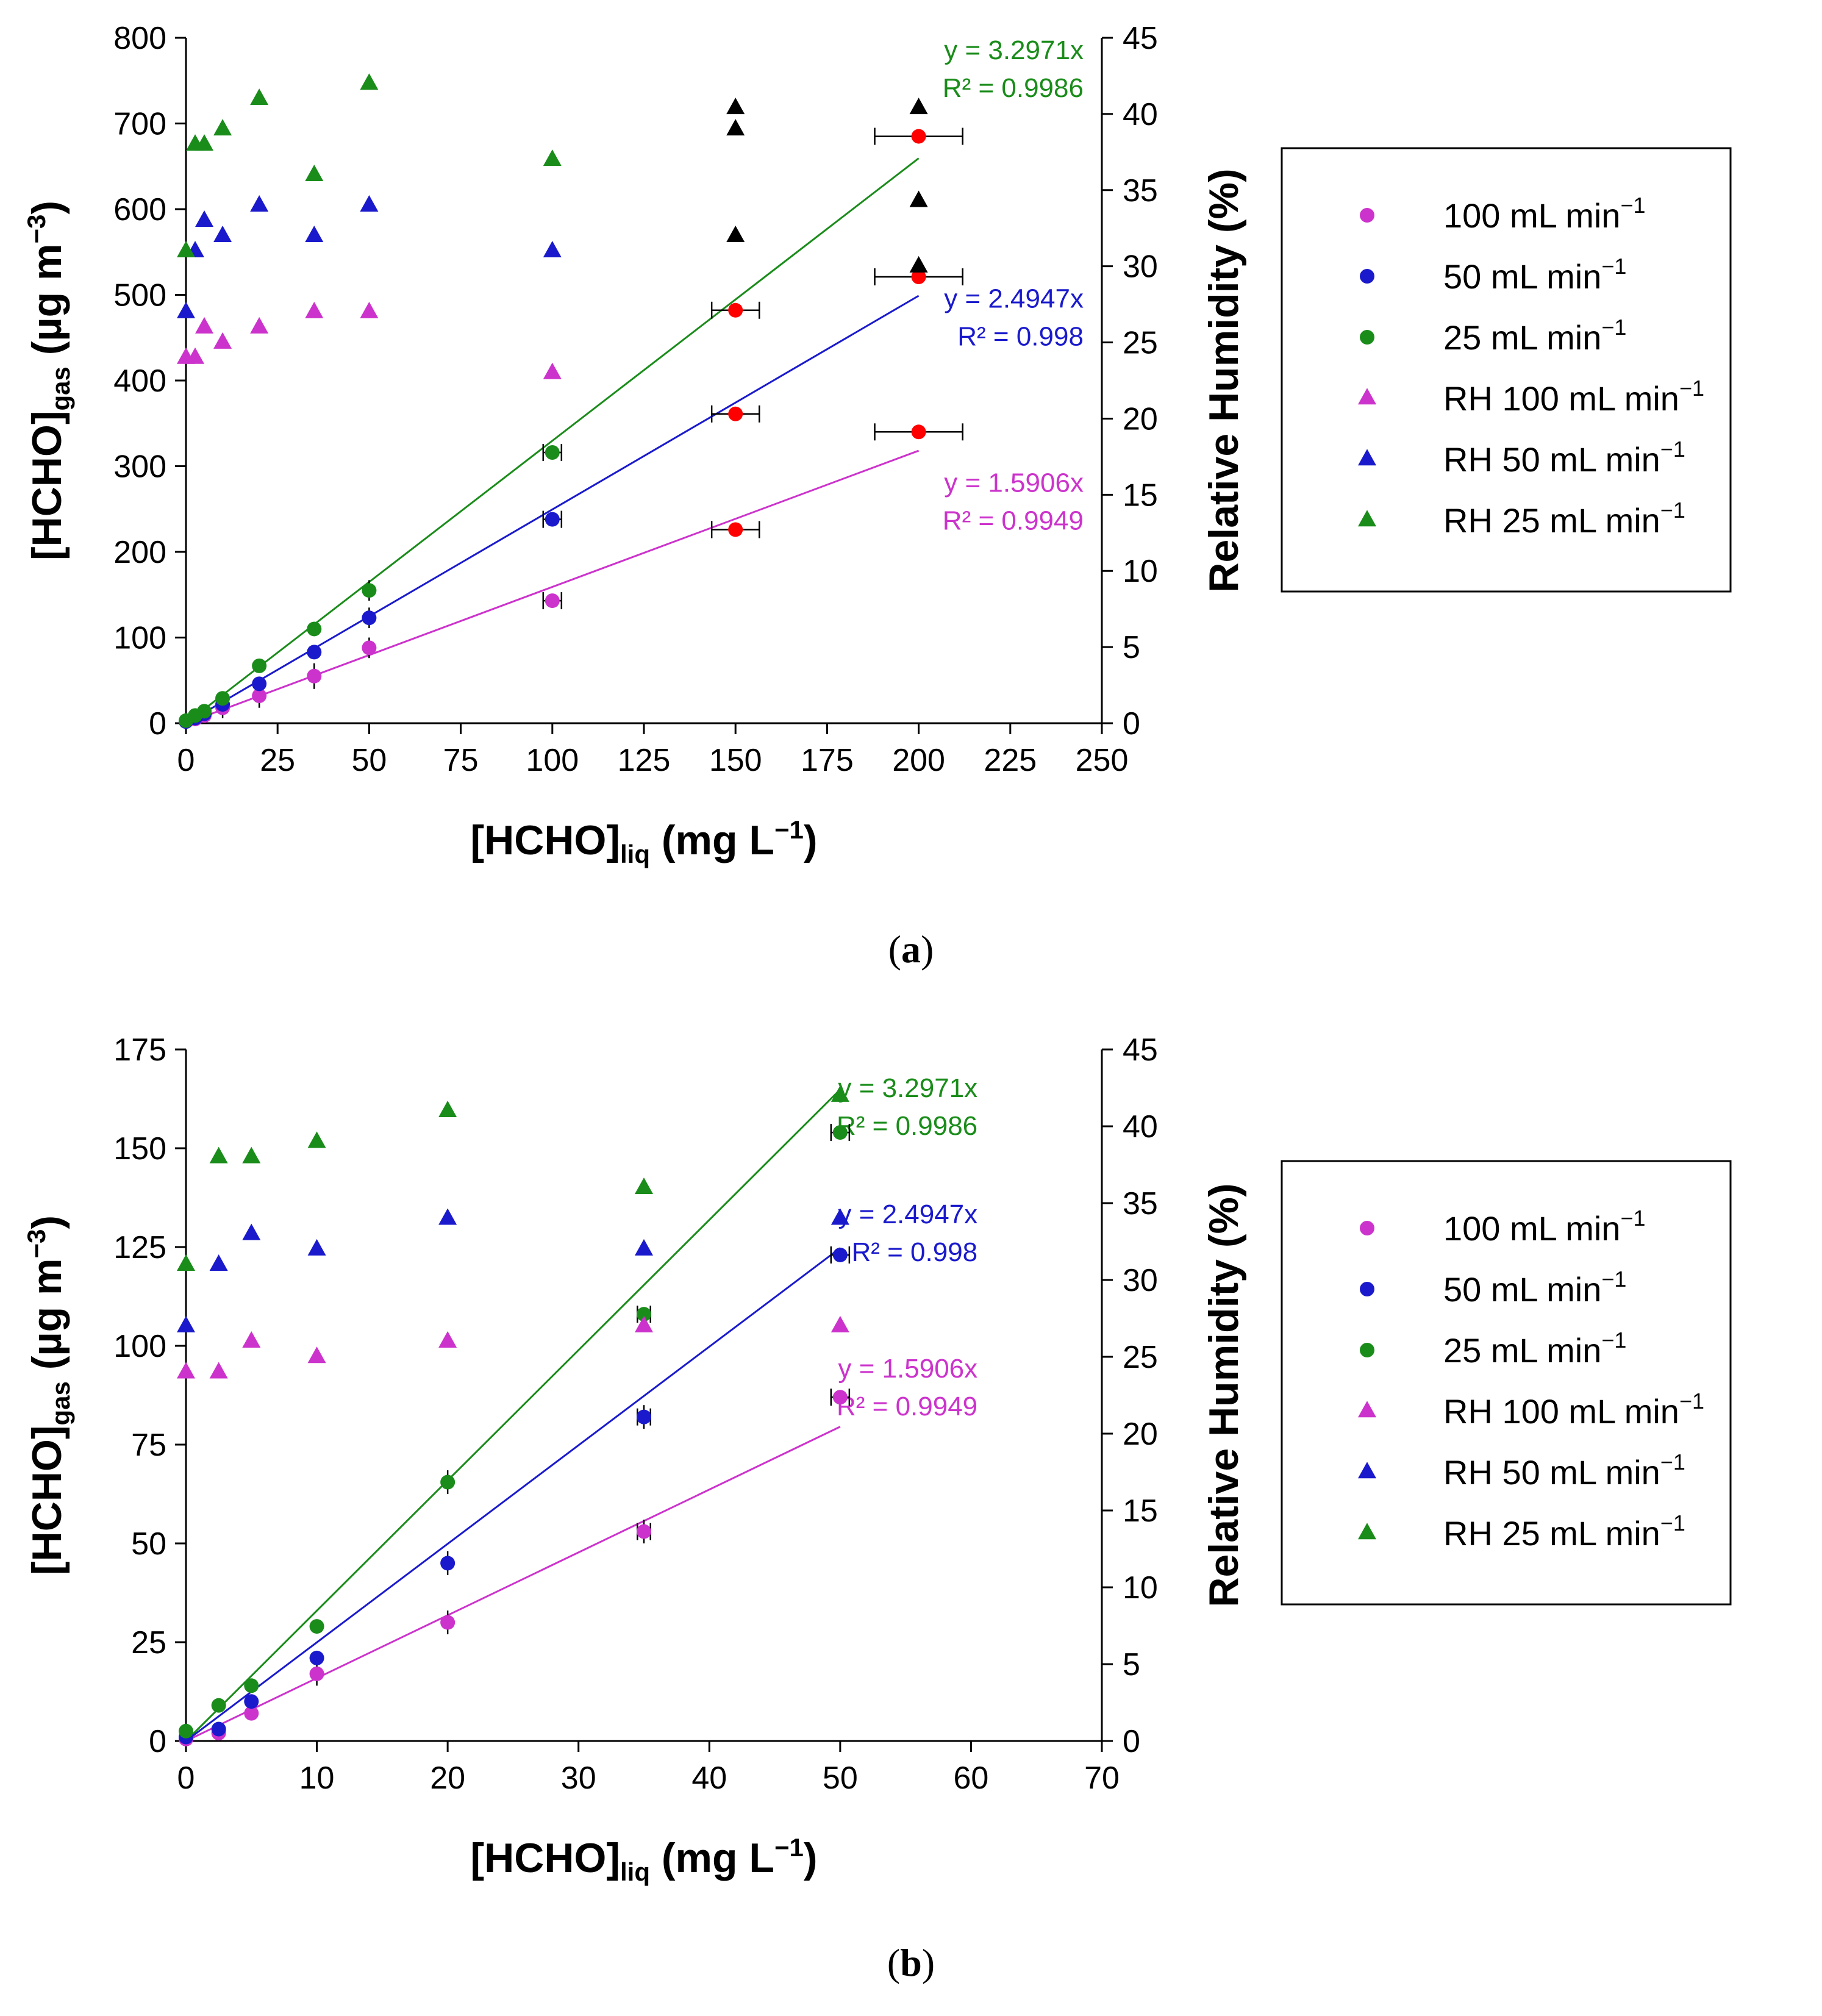 The image size is (1822, 2016). Describe the element at coordinates (278, 760) in the screenshot. I see `x-tick-label: 25` at that location.